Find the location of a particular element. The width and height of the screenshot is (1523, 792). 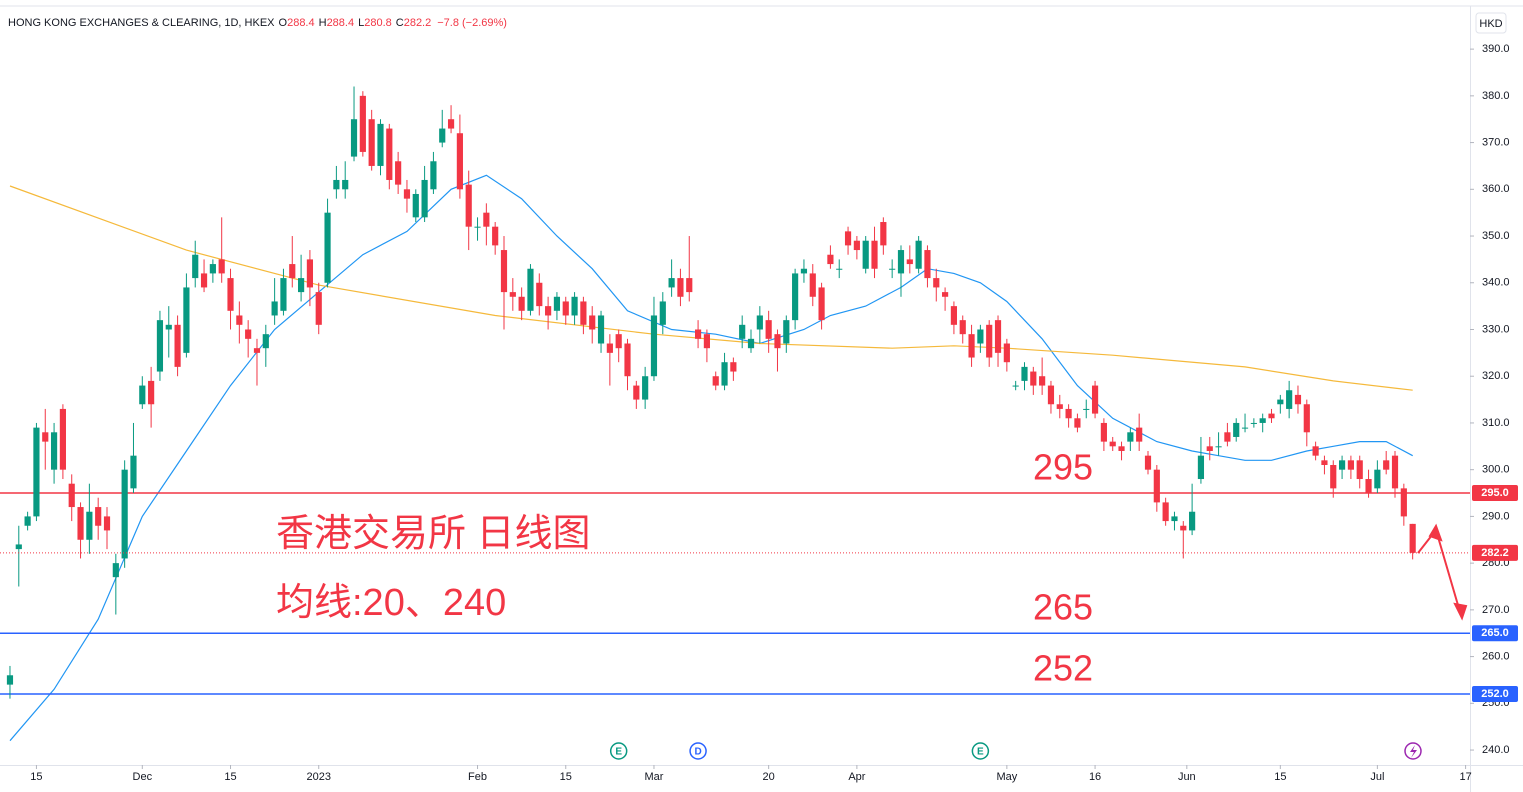

y-tick-label: 380.0 is located at coordinates (1496, 96).